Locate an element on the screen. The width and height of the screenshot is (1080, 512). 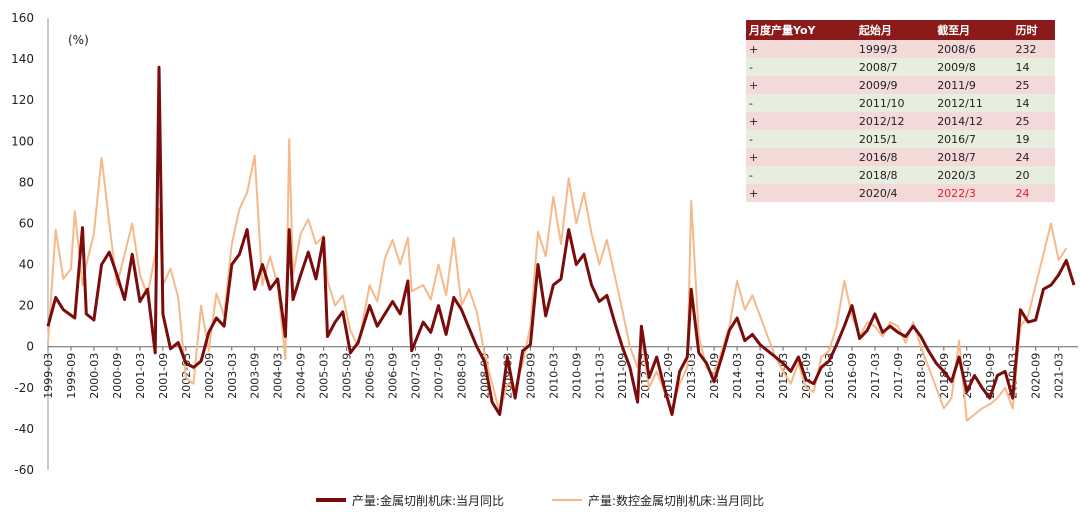
x-tick-label: 2010-03 is located at coordinates (553, 376).